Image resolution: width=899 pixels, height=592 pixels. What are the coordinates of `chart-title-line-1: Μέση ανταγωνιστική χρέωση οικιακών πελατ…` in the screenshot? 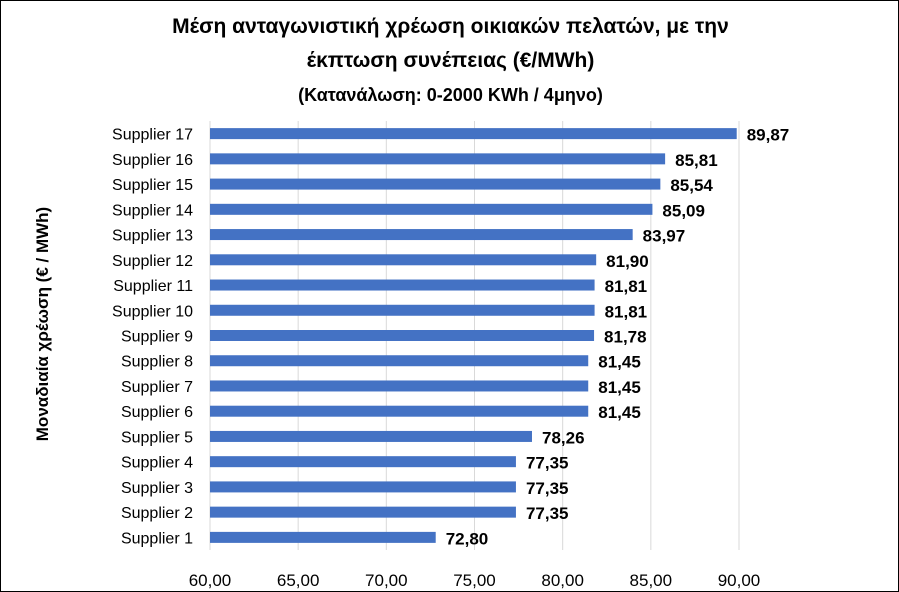 It's located at (450, 26).